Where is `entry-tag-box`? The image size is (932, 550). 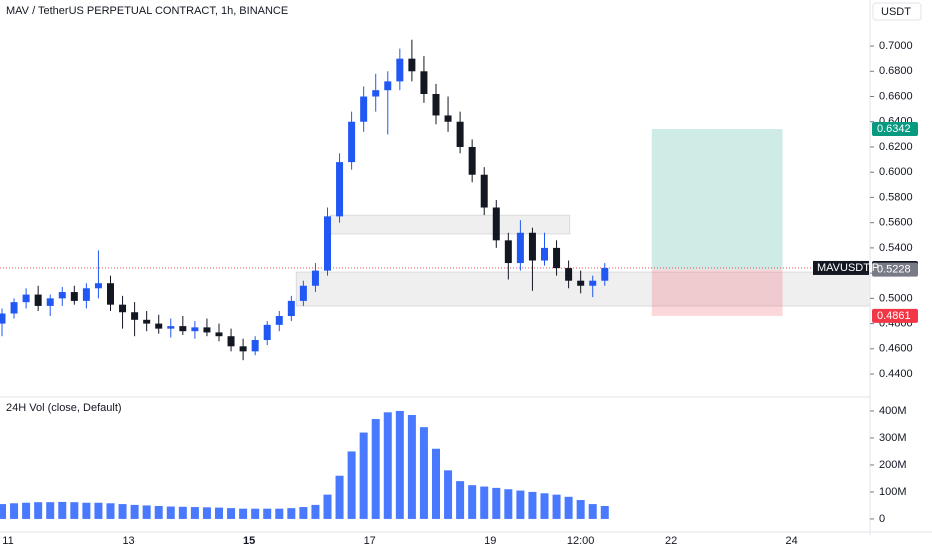
entry-tag-box is located at coordinates (895, 269).